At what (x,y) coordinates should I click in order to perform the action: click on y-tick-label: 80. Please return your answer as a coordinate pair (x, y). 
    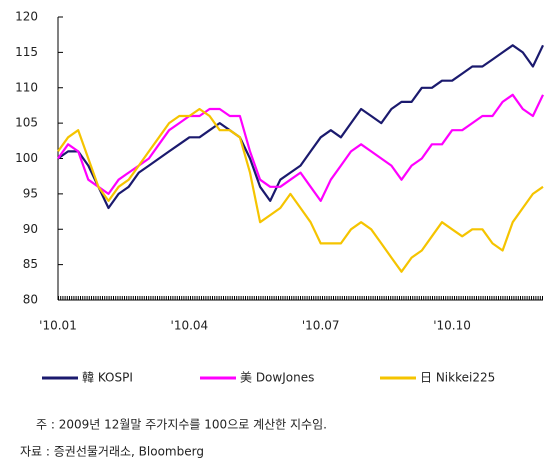
    Looking at the image, I should click on (30, 300).